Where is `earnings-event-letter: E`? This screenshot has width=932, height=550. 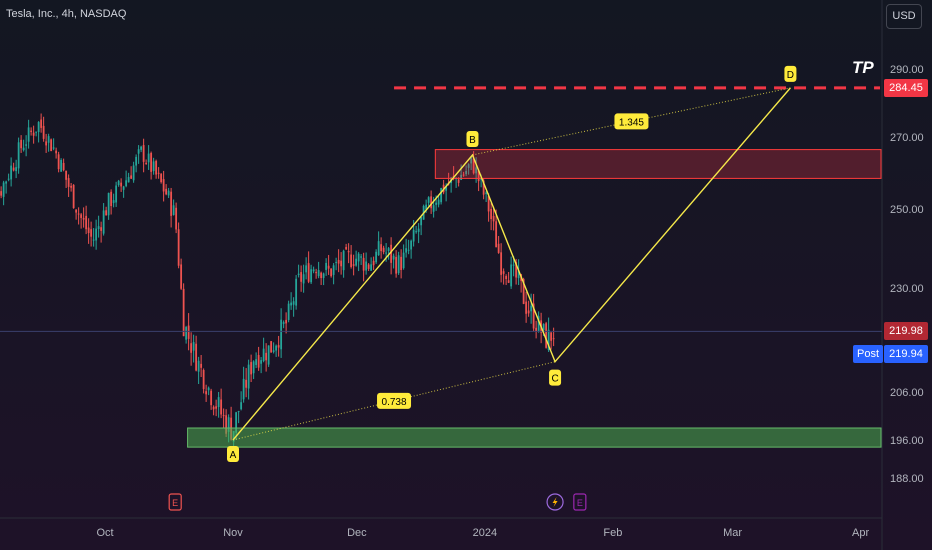 earnings-event-letter: E is located at coordinates (175, 503).